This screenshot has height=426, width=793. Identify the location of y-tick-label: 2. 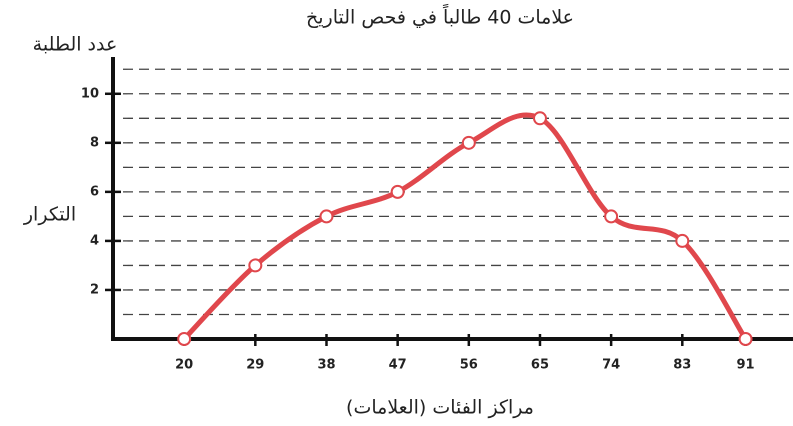
(94, 289).